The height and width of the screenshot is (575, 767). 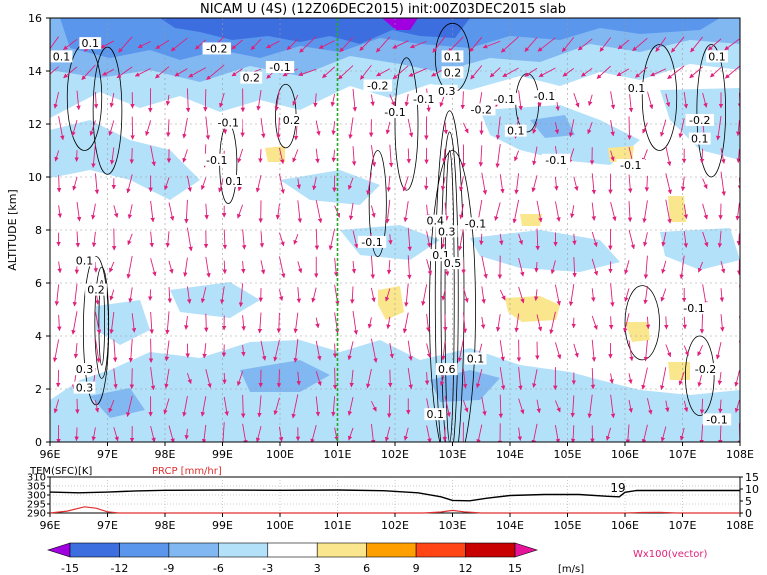 I want to click on surface-x-tick-label: 98E, so click(x=165, y=525).